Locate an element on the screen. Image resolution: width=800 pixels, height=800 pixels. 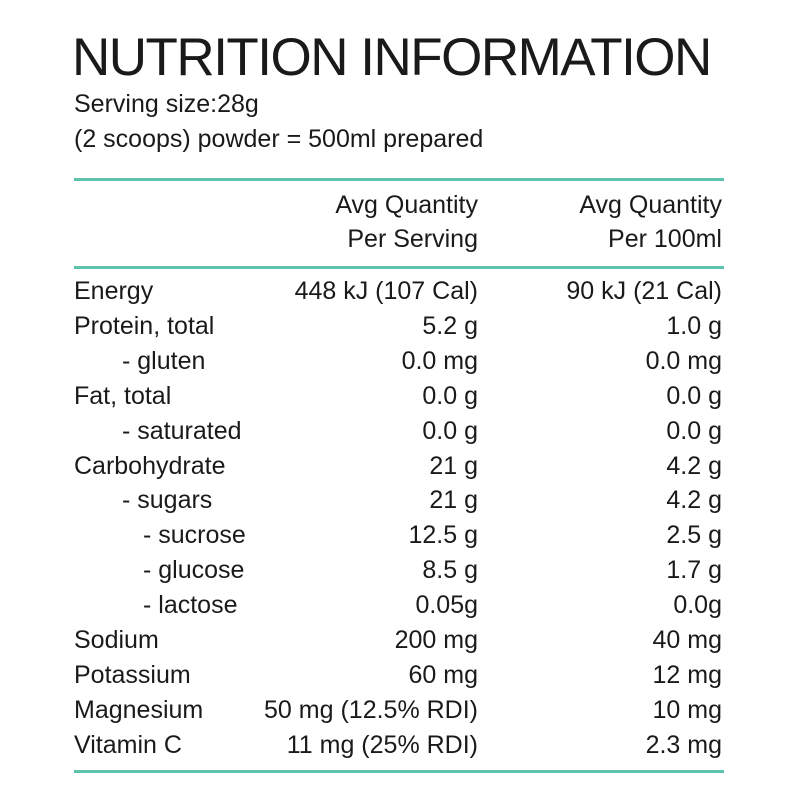
per-serving-value: 8.5 g is located at coordinates (450, 570).